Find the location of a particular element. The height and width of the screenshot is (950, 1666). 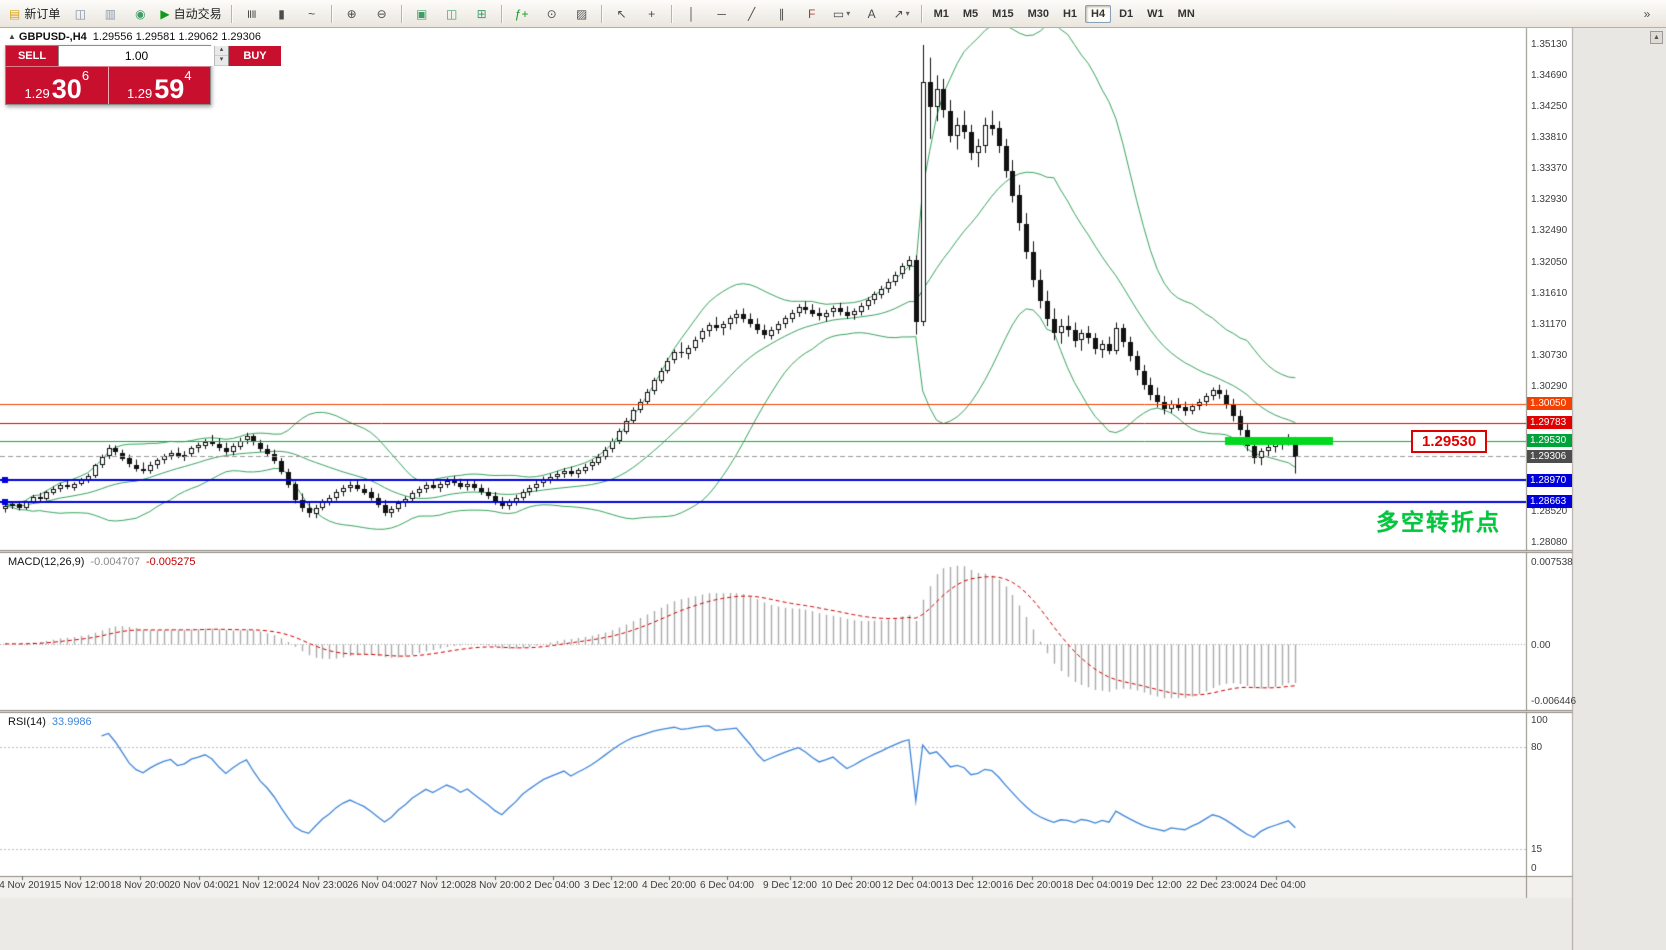

cursor-tool-icon: ↖ is located at coordinates (621, 13).